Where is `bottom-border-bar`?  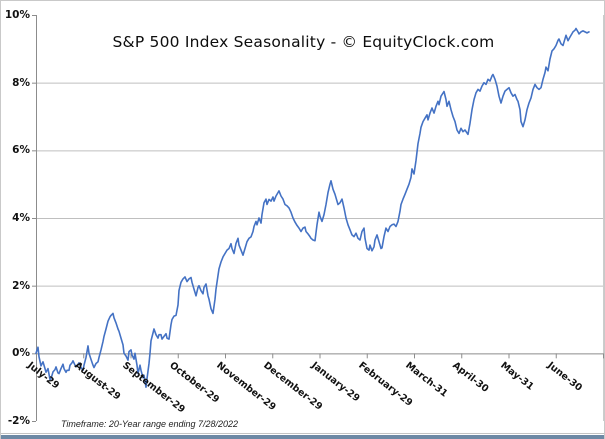 bottom-border-bar is located at coordinates (302, 437).